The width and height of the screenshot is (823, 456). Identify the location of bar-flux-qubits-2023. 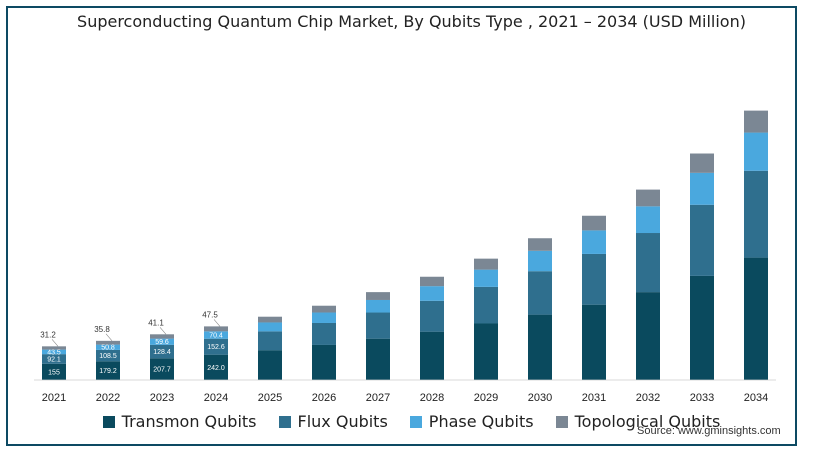
(162, 351).